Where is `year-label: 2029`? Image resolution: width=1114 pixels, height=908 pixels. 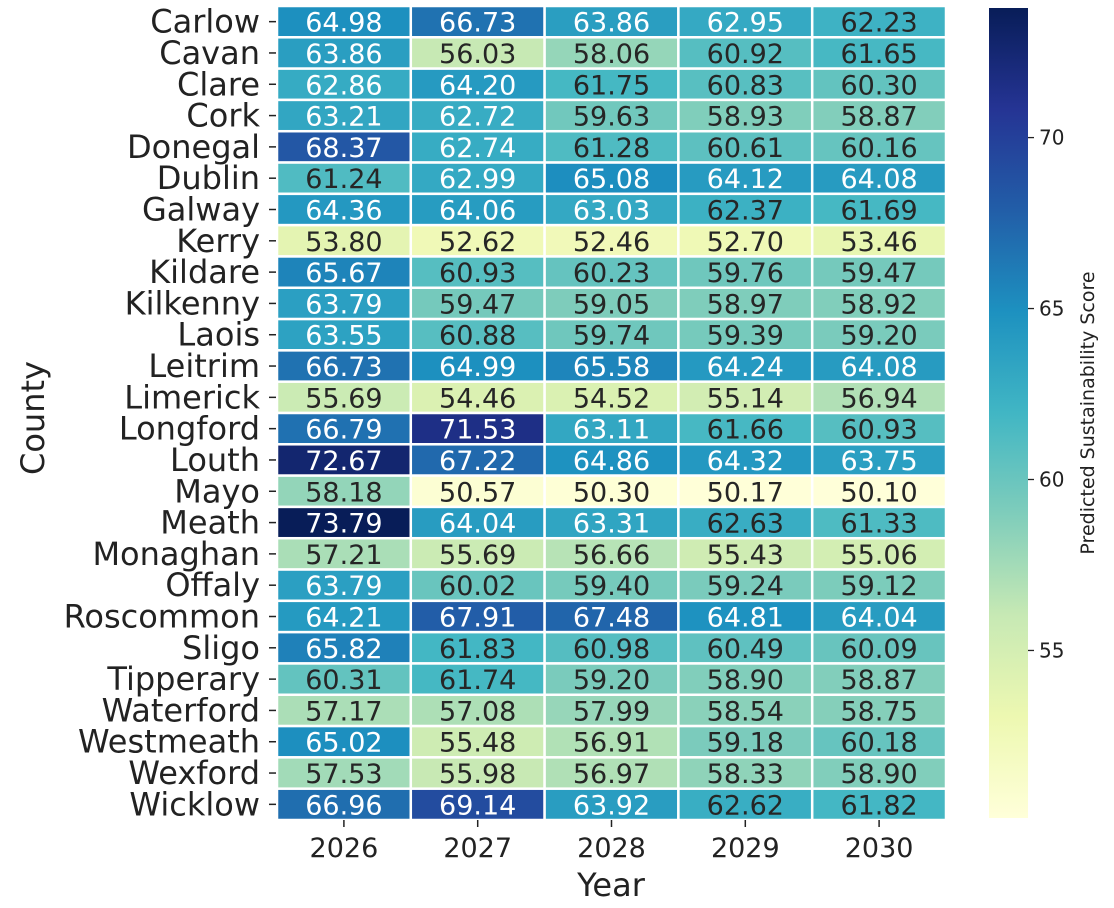 year-label: 2029 is located at coordinates (745, 848).